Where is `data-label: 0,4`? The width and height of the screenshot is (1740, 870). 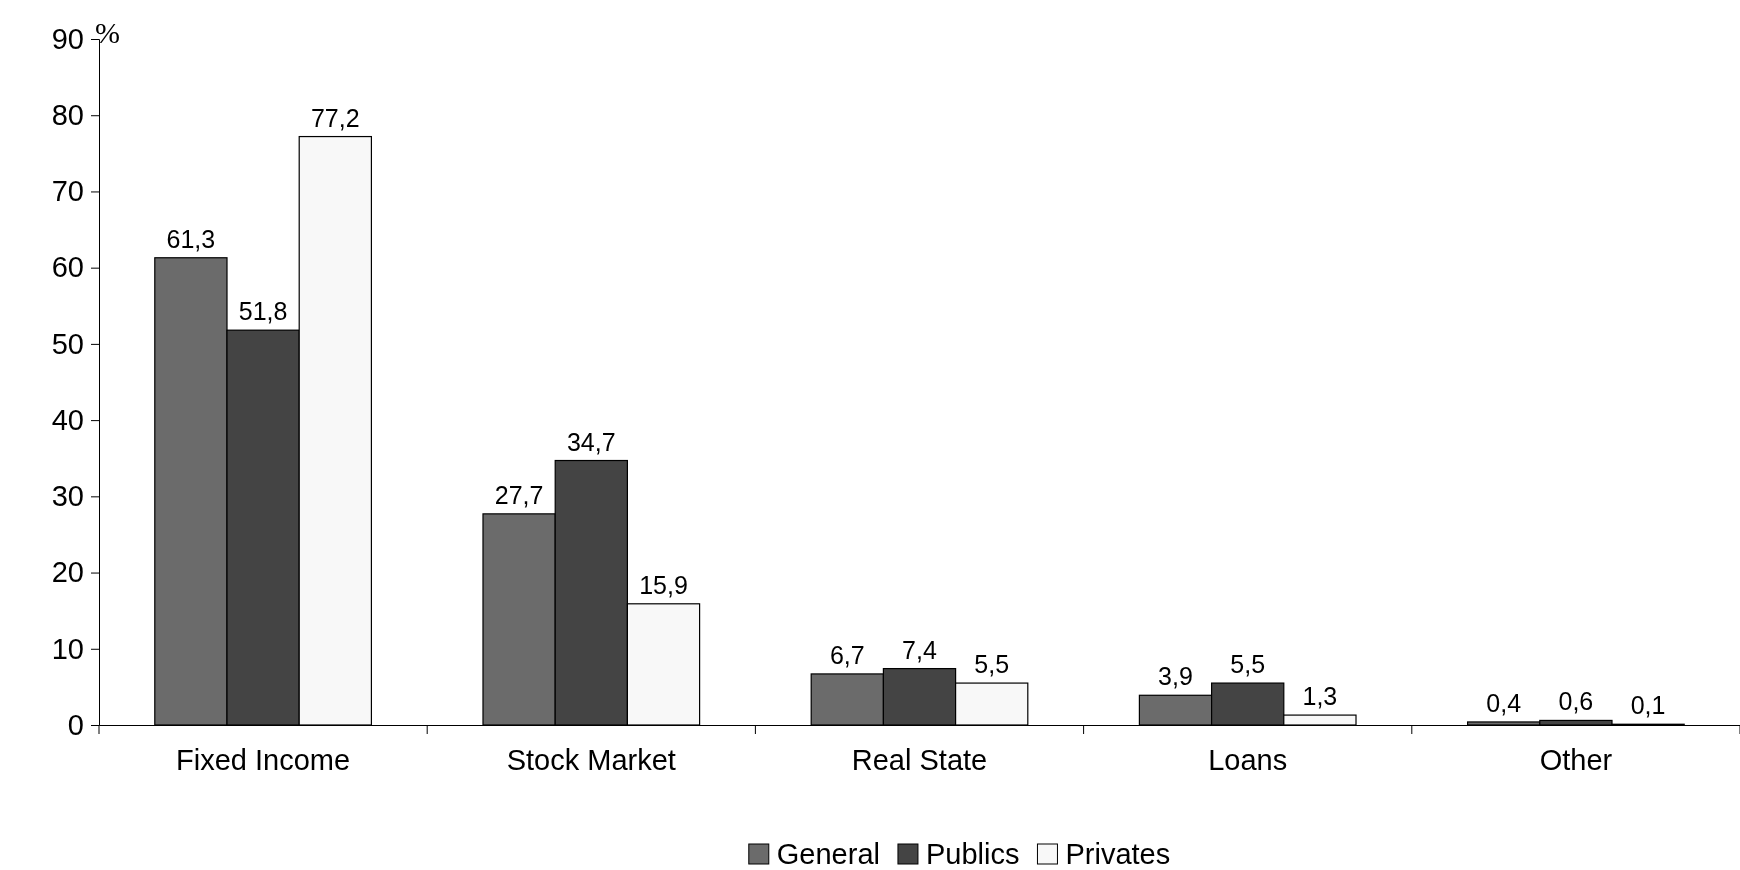
data-label: 0,4 is located at coordinates (1504, 702).